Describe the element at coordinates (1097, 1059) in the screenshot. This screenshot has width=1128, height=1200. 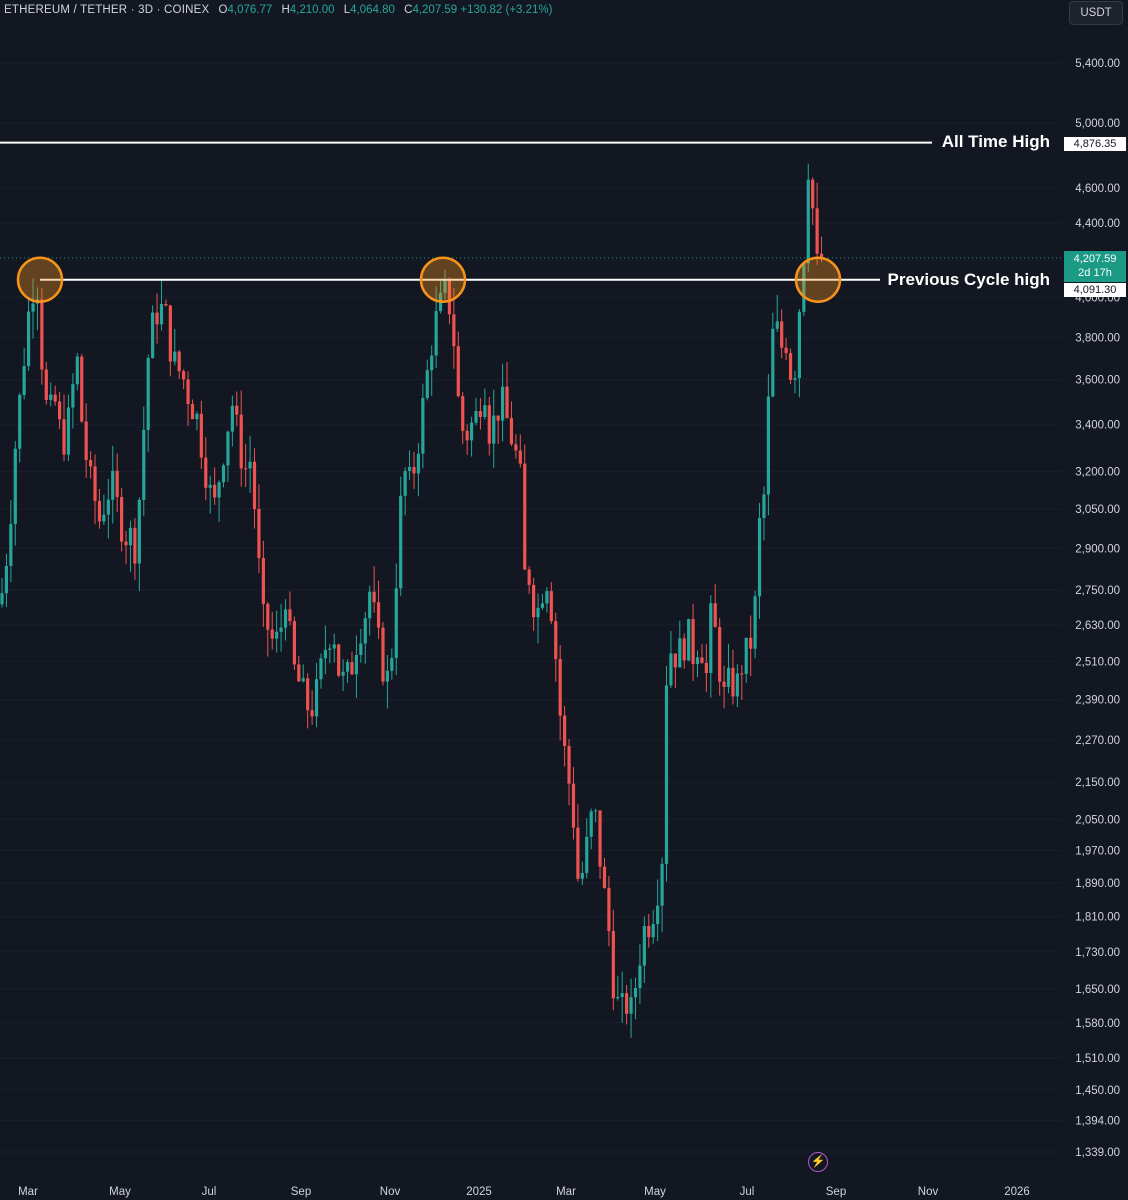
I see `price-tick-label: 1,510.00` at that location.